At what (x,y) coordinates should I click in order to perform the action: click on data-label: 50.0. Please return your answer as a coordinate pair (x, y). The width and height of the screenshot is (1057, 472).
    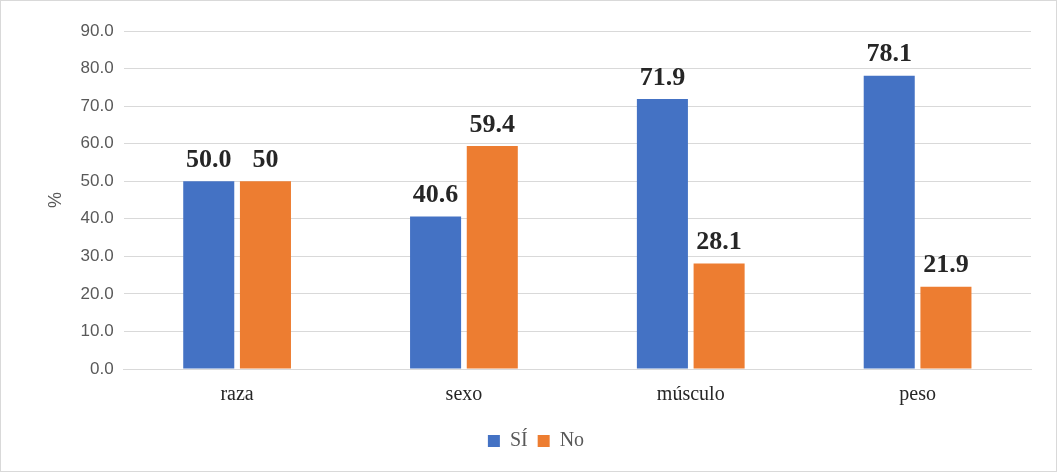
    Looking at the image, I should click on (209, 158).